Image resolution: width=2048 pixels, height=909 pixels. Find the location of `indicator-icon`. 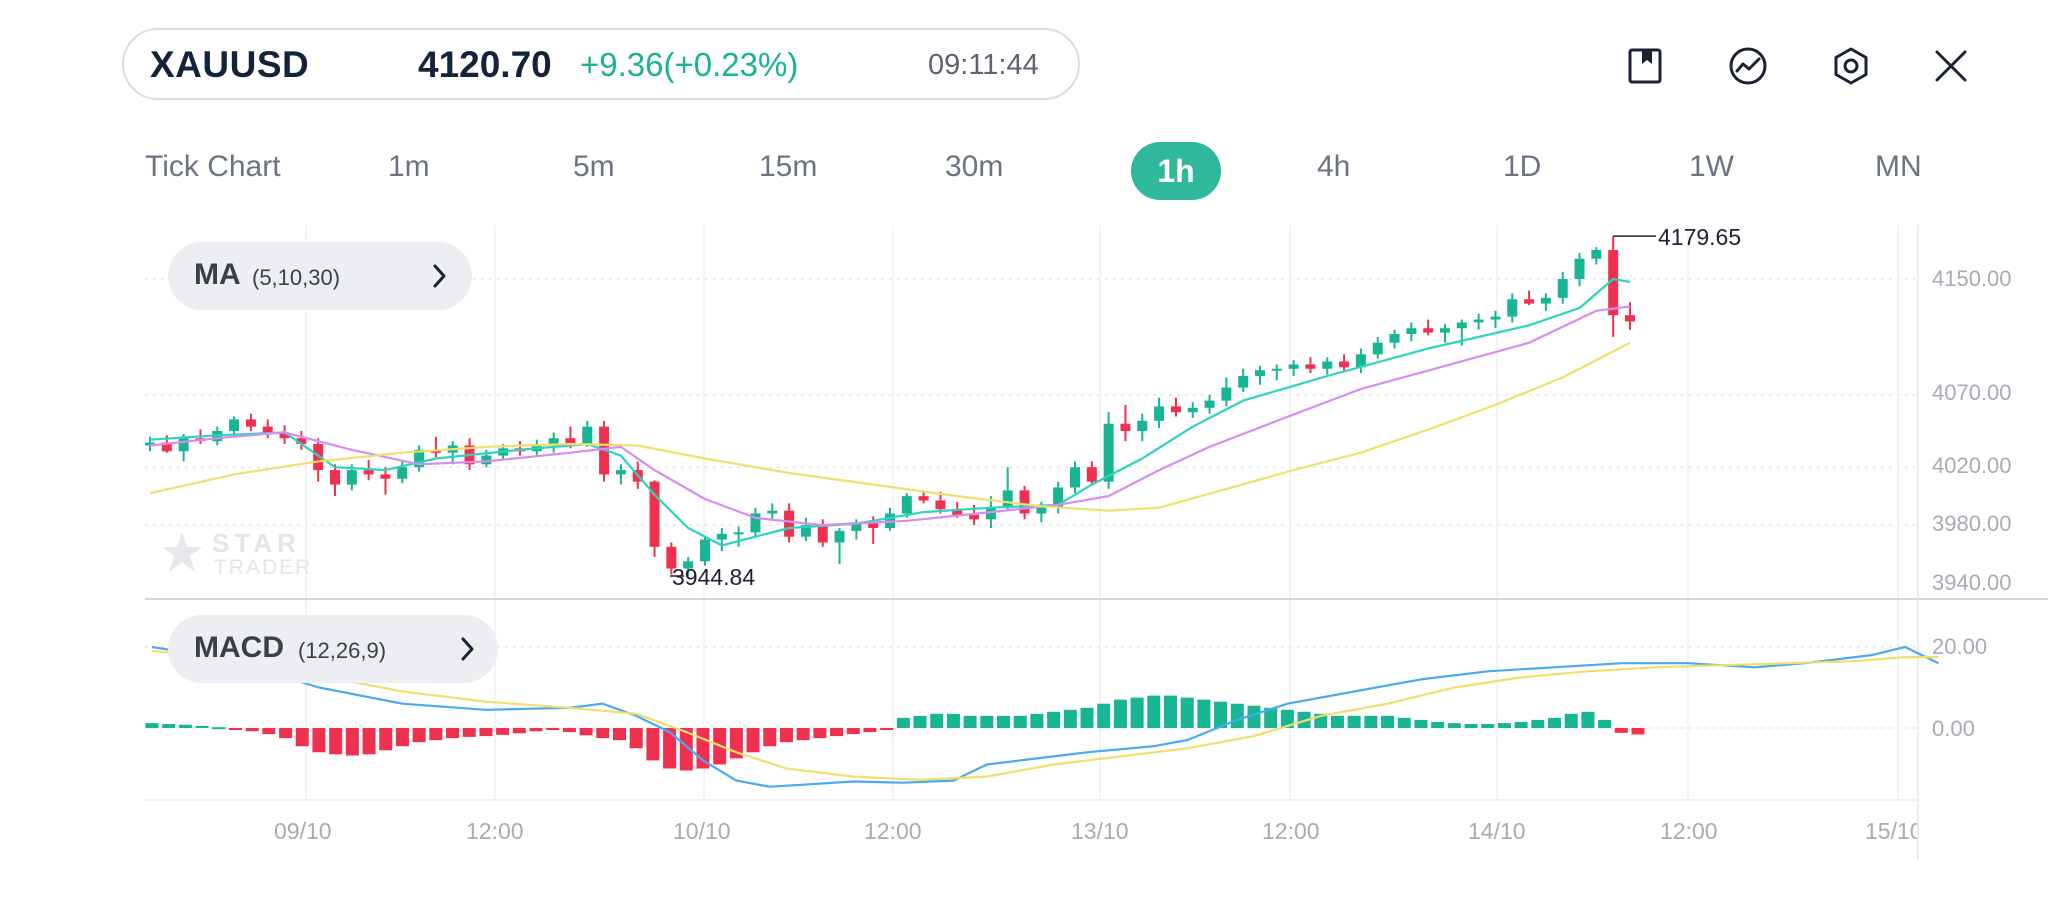

indicator-icon is located at coordinates (1748, 66).